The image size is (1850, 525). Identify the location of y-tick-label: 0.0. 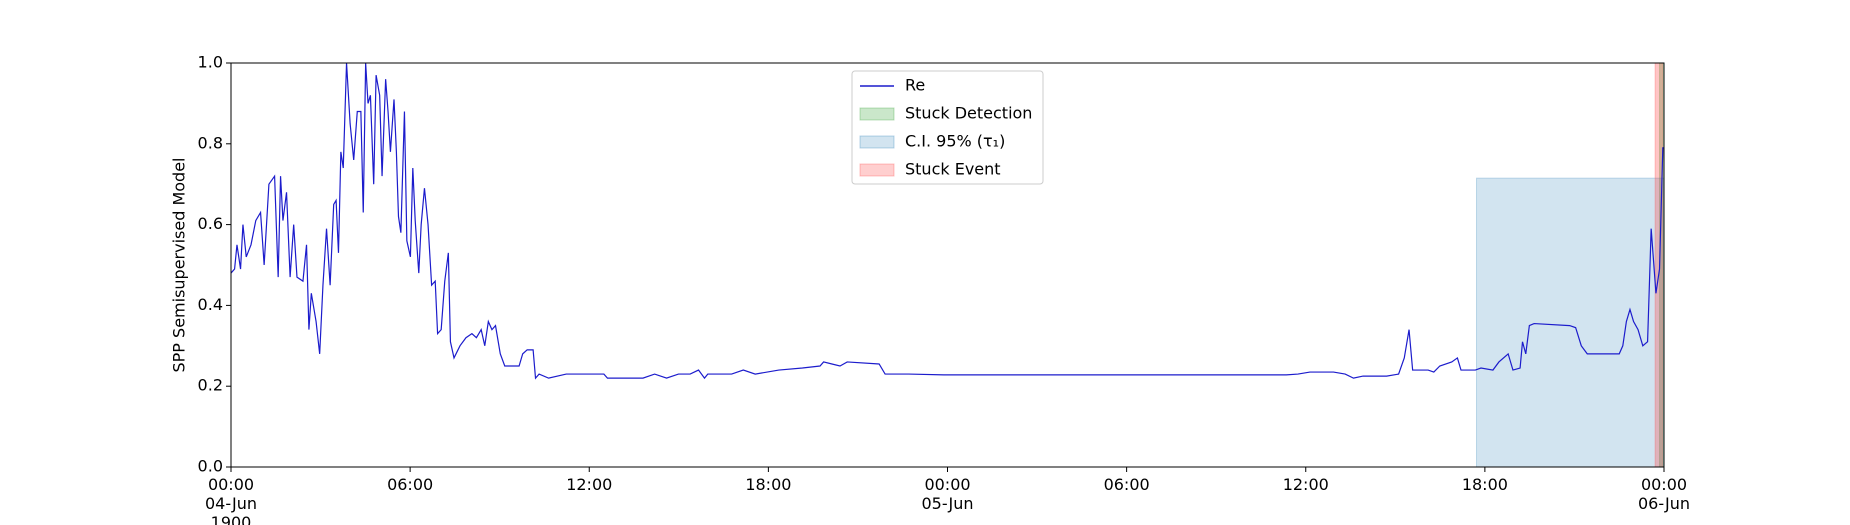
(210, 466).